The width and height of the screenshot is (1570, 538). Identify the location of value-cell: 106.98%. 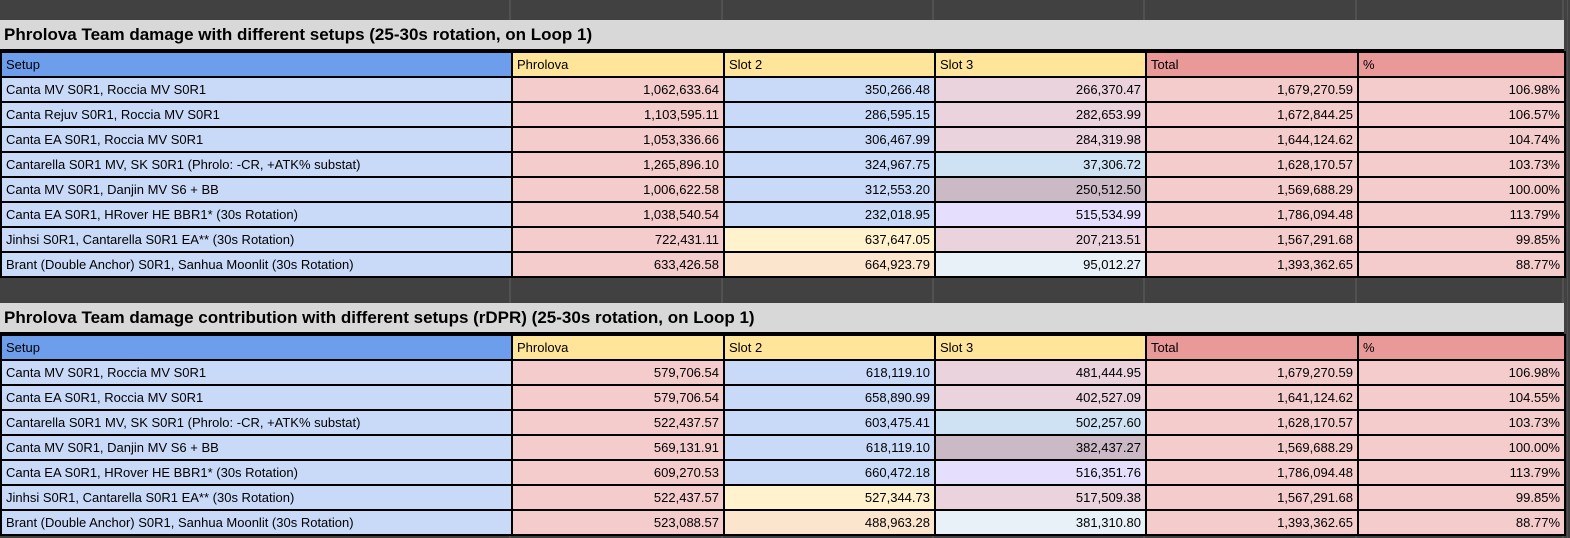
(1461, 372).